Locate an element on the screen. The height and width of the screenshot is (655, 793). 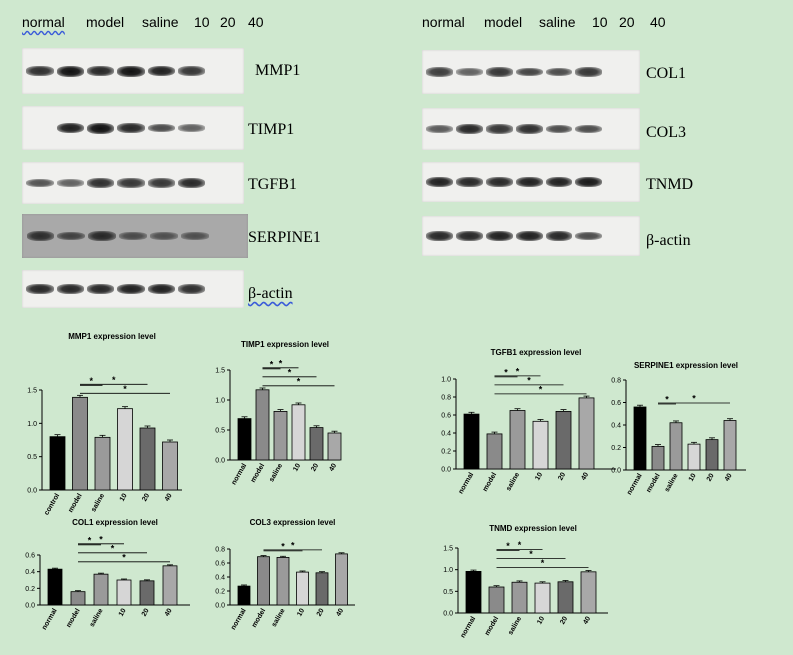
chart-title: TIMP1 expression level is located at coordinates (285, 344).